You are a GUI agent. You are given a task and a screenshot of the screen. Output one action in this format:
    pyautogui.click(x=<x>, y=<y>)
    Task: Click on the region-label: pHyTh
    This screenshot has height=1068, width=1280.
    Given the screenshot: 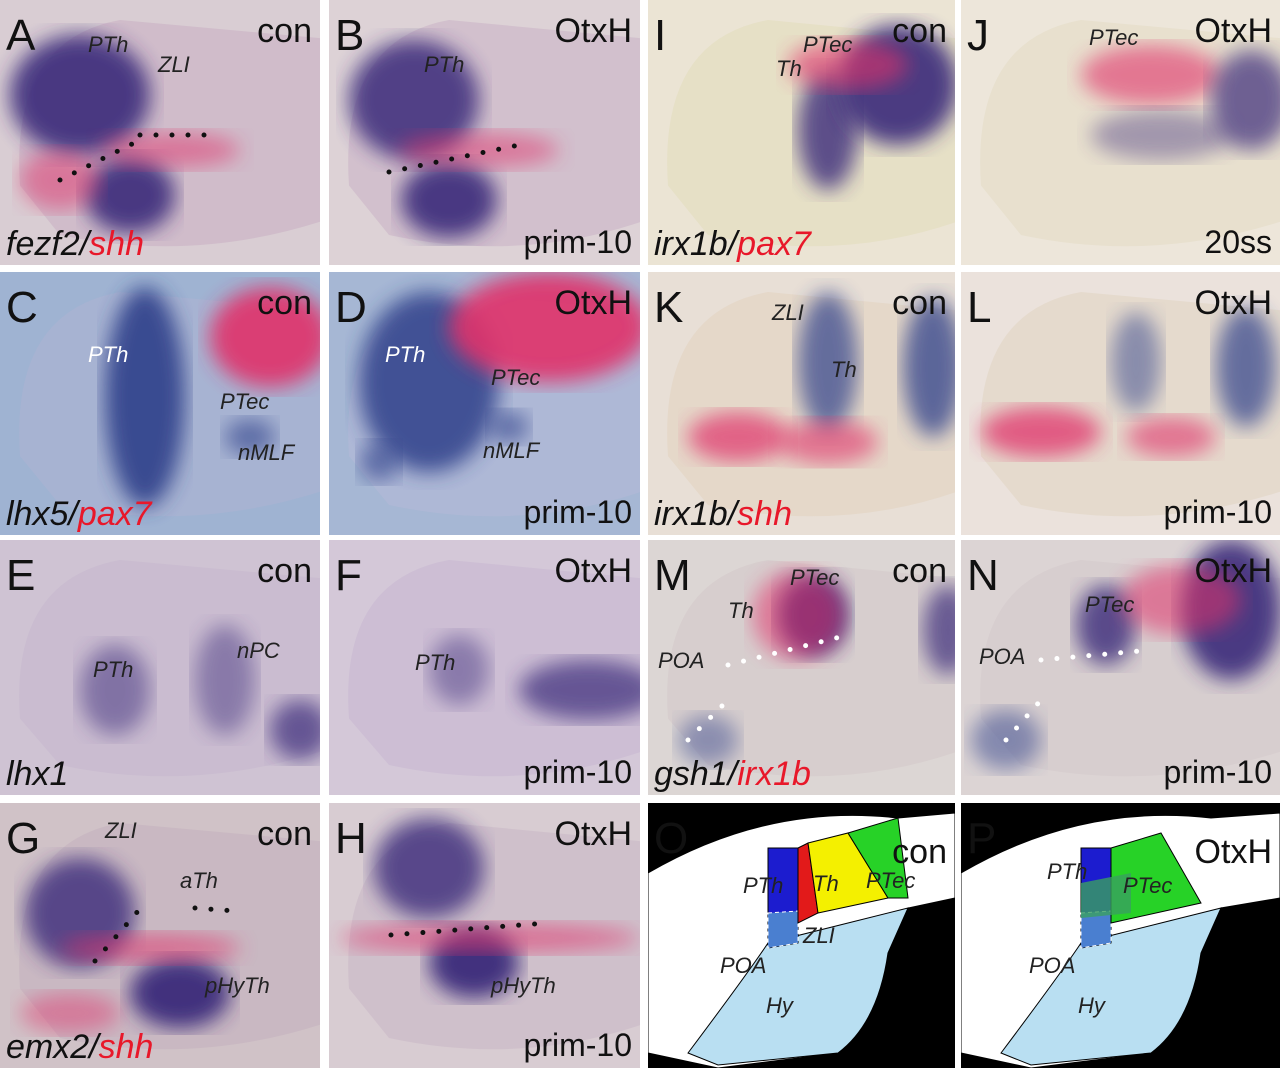 What is the action you would take?
    pyautogui.click(x=523, y=985)
    